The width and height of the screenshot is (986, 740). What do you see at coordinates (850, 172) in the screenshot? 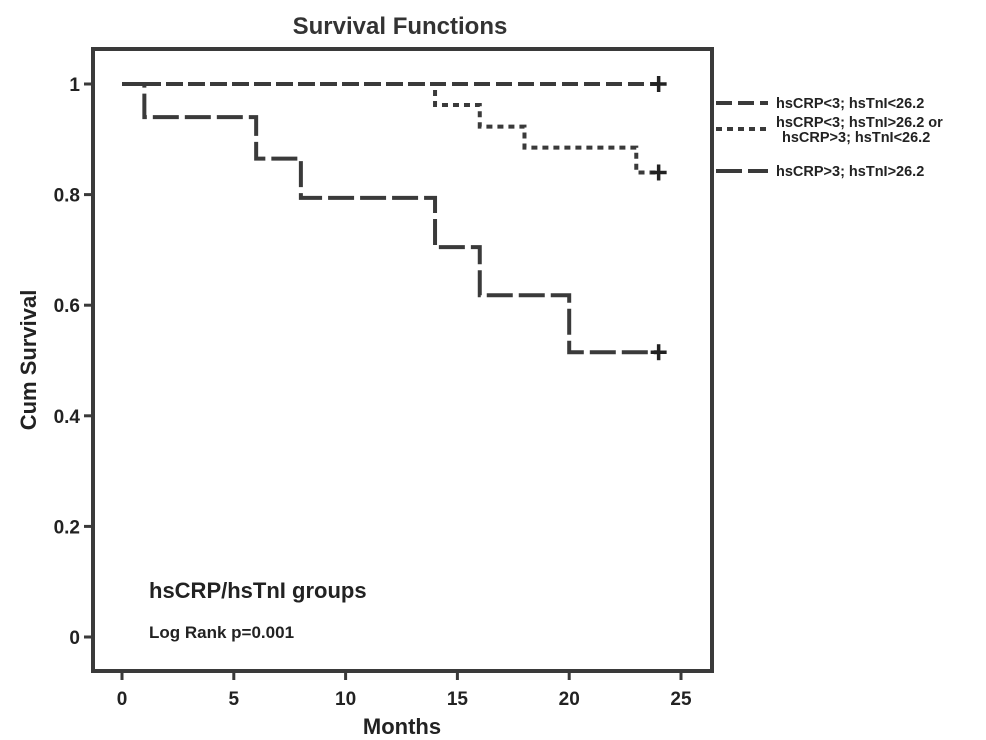
I see `legend-label-3: hsCRP>3; hsTnI>26.2` at bounding box center [850, 172].